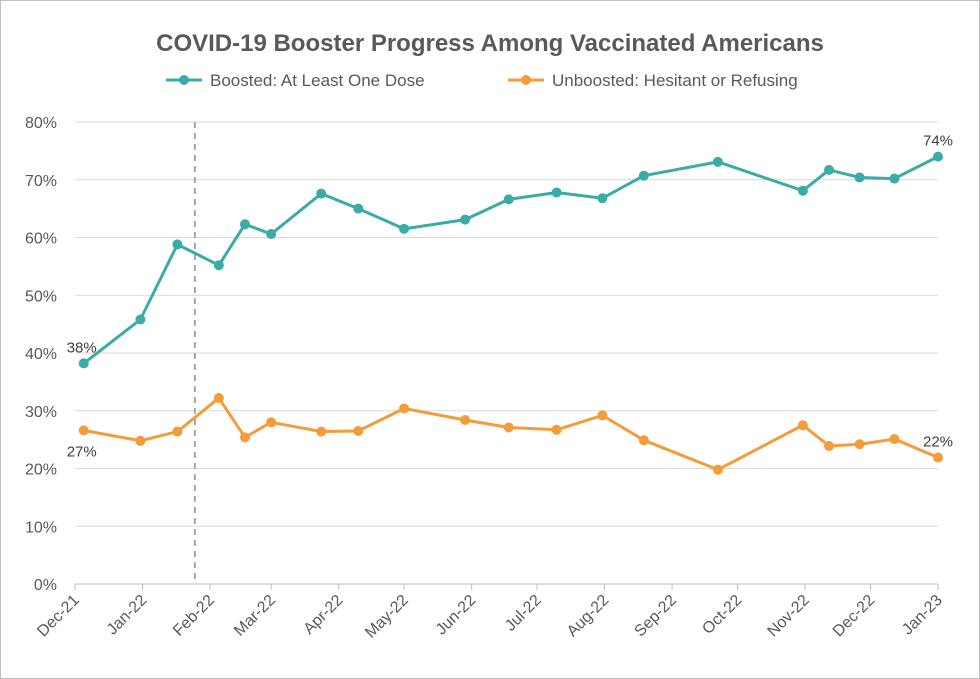  What do you see at coordinates (511, 434) in the screenshot?
I see `series-line` at bounding box center [511, 434].